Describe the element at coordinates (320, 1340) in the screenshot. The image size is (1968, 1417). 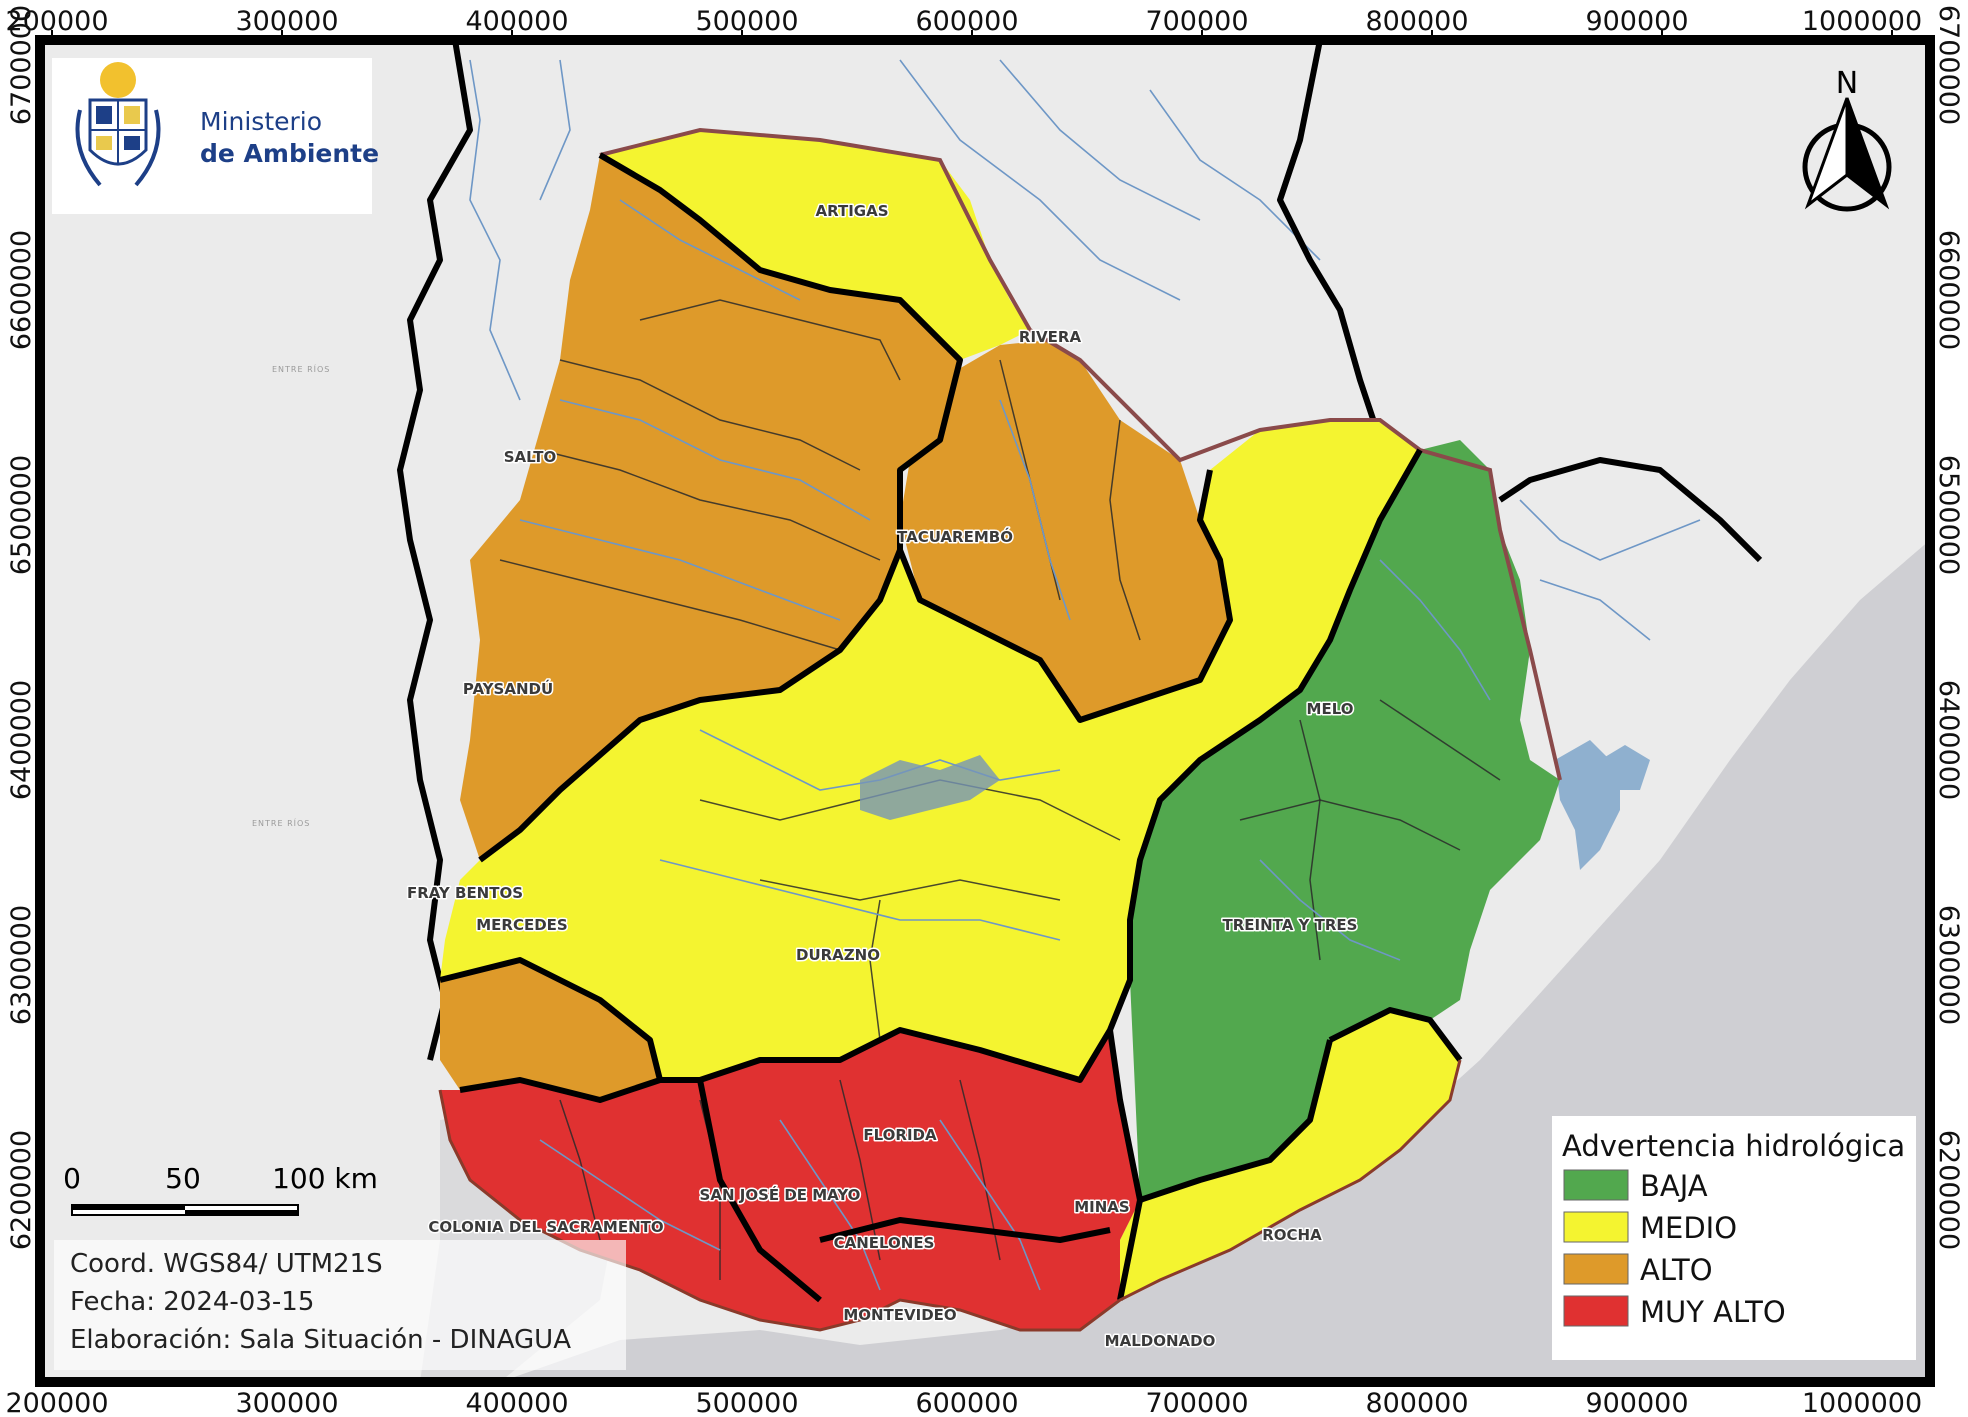
I see `info-author: Elaboración: Sala Situación - DINAGUA` at that location.